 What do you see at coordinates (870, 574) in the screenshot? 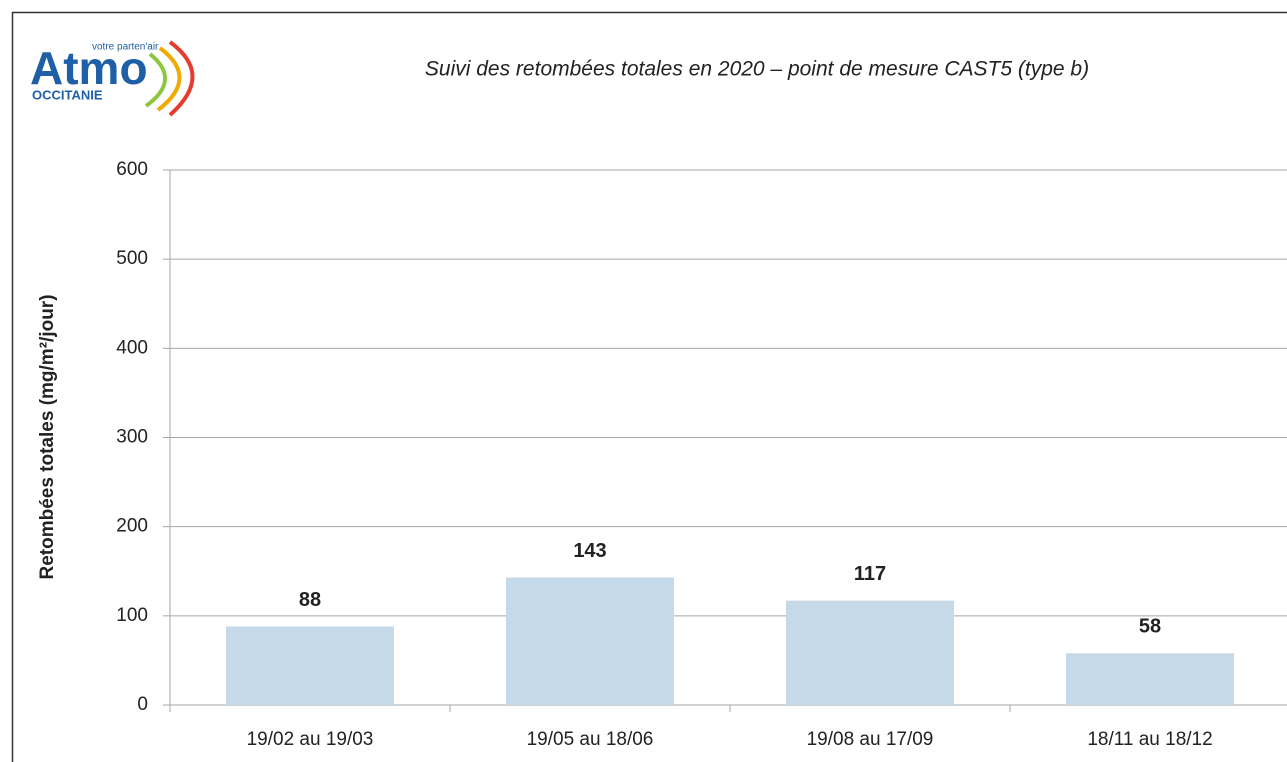
I see `data-label: 117` at bounding box center [870, 574].